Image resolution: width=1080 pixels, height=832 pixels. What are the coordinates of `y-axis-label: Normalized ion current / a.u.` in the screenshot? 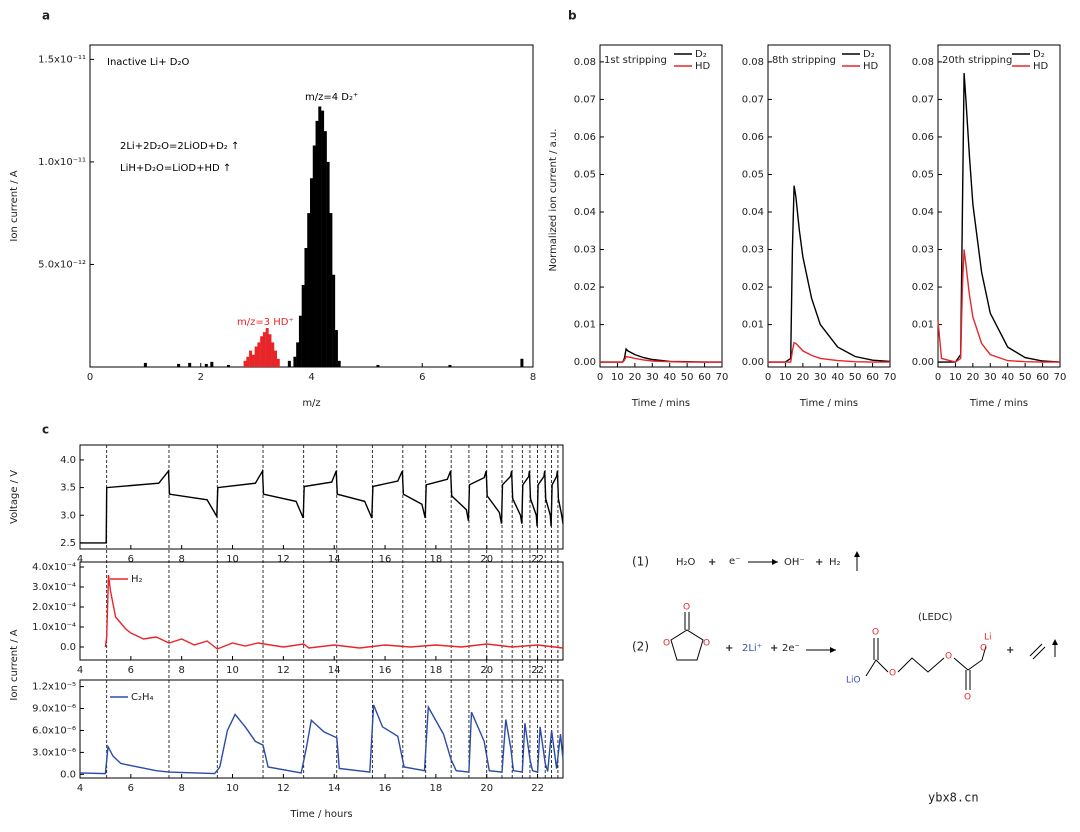 It's located at (553, 200).